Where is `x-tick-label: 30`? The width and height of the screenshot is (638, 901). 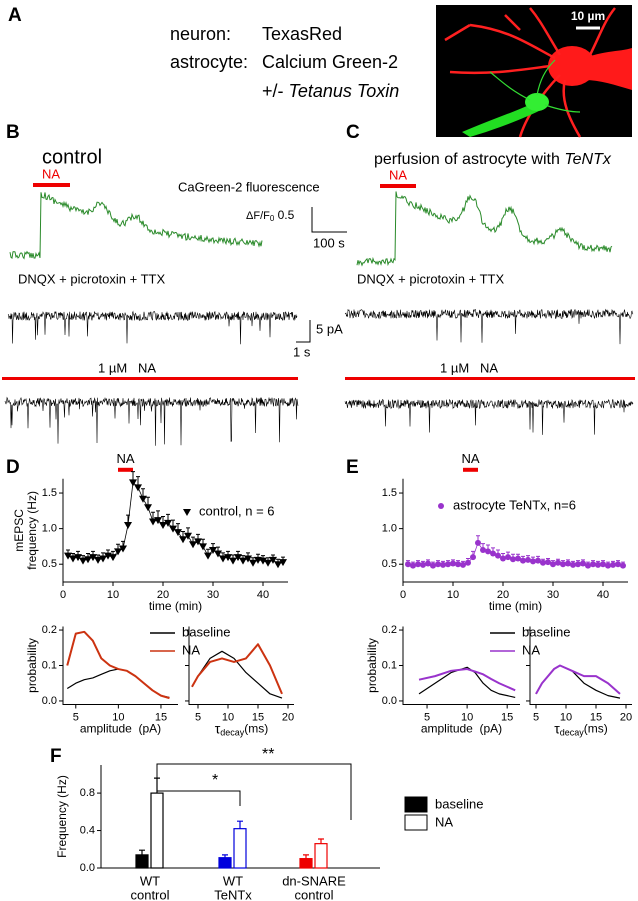 x-tick-label: 30 is located at coordinates (553, 595).